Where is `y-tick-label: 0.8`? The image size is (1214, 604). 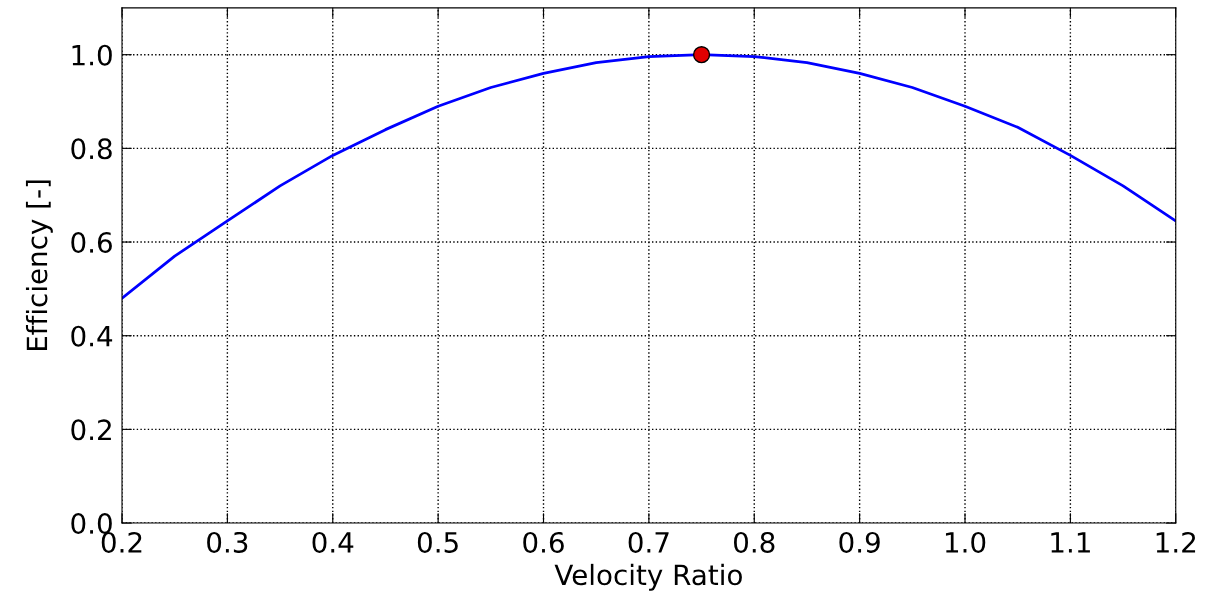
y-tick-label: 0.8 is located at coordinates (91, 149).